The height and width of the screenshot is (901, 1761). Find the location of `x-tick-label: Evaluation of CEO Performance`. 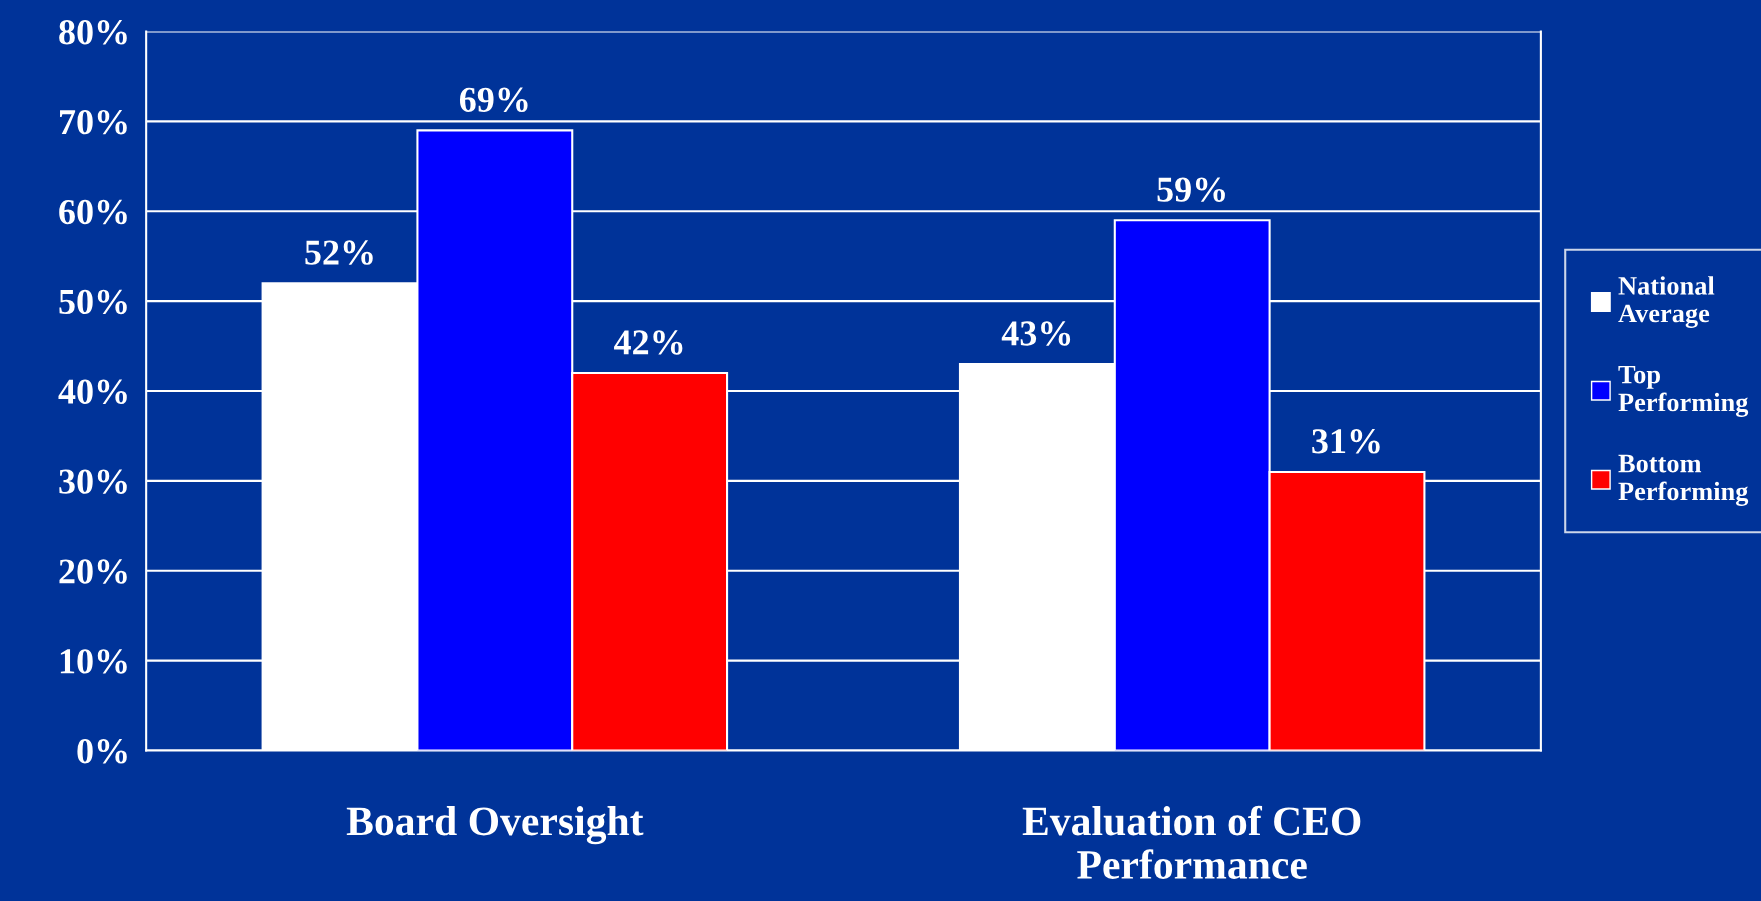

x-tick-label: Evaluation of CEO Performance is located at coordinates (1191, 842).